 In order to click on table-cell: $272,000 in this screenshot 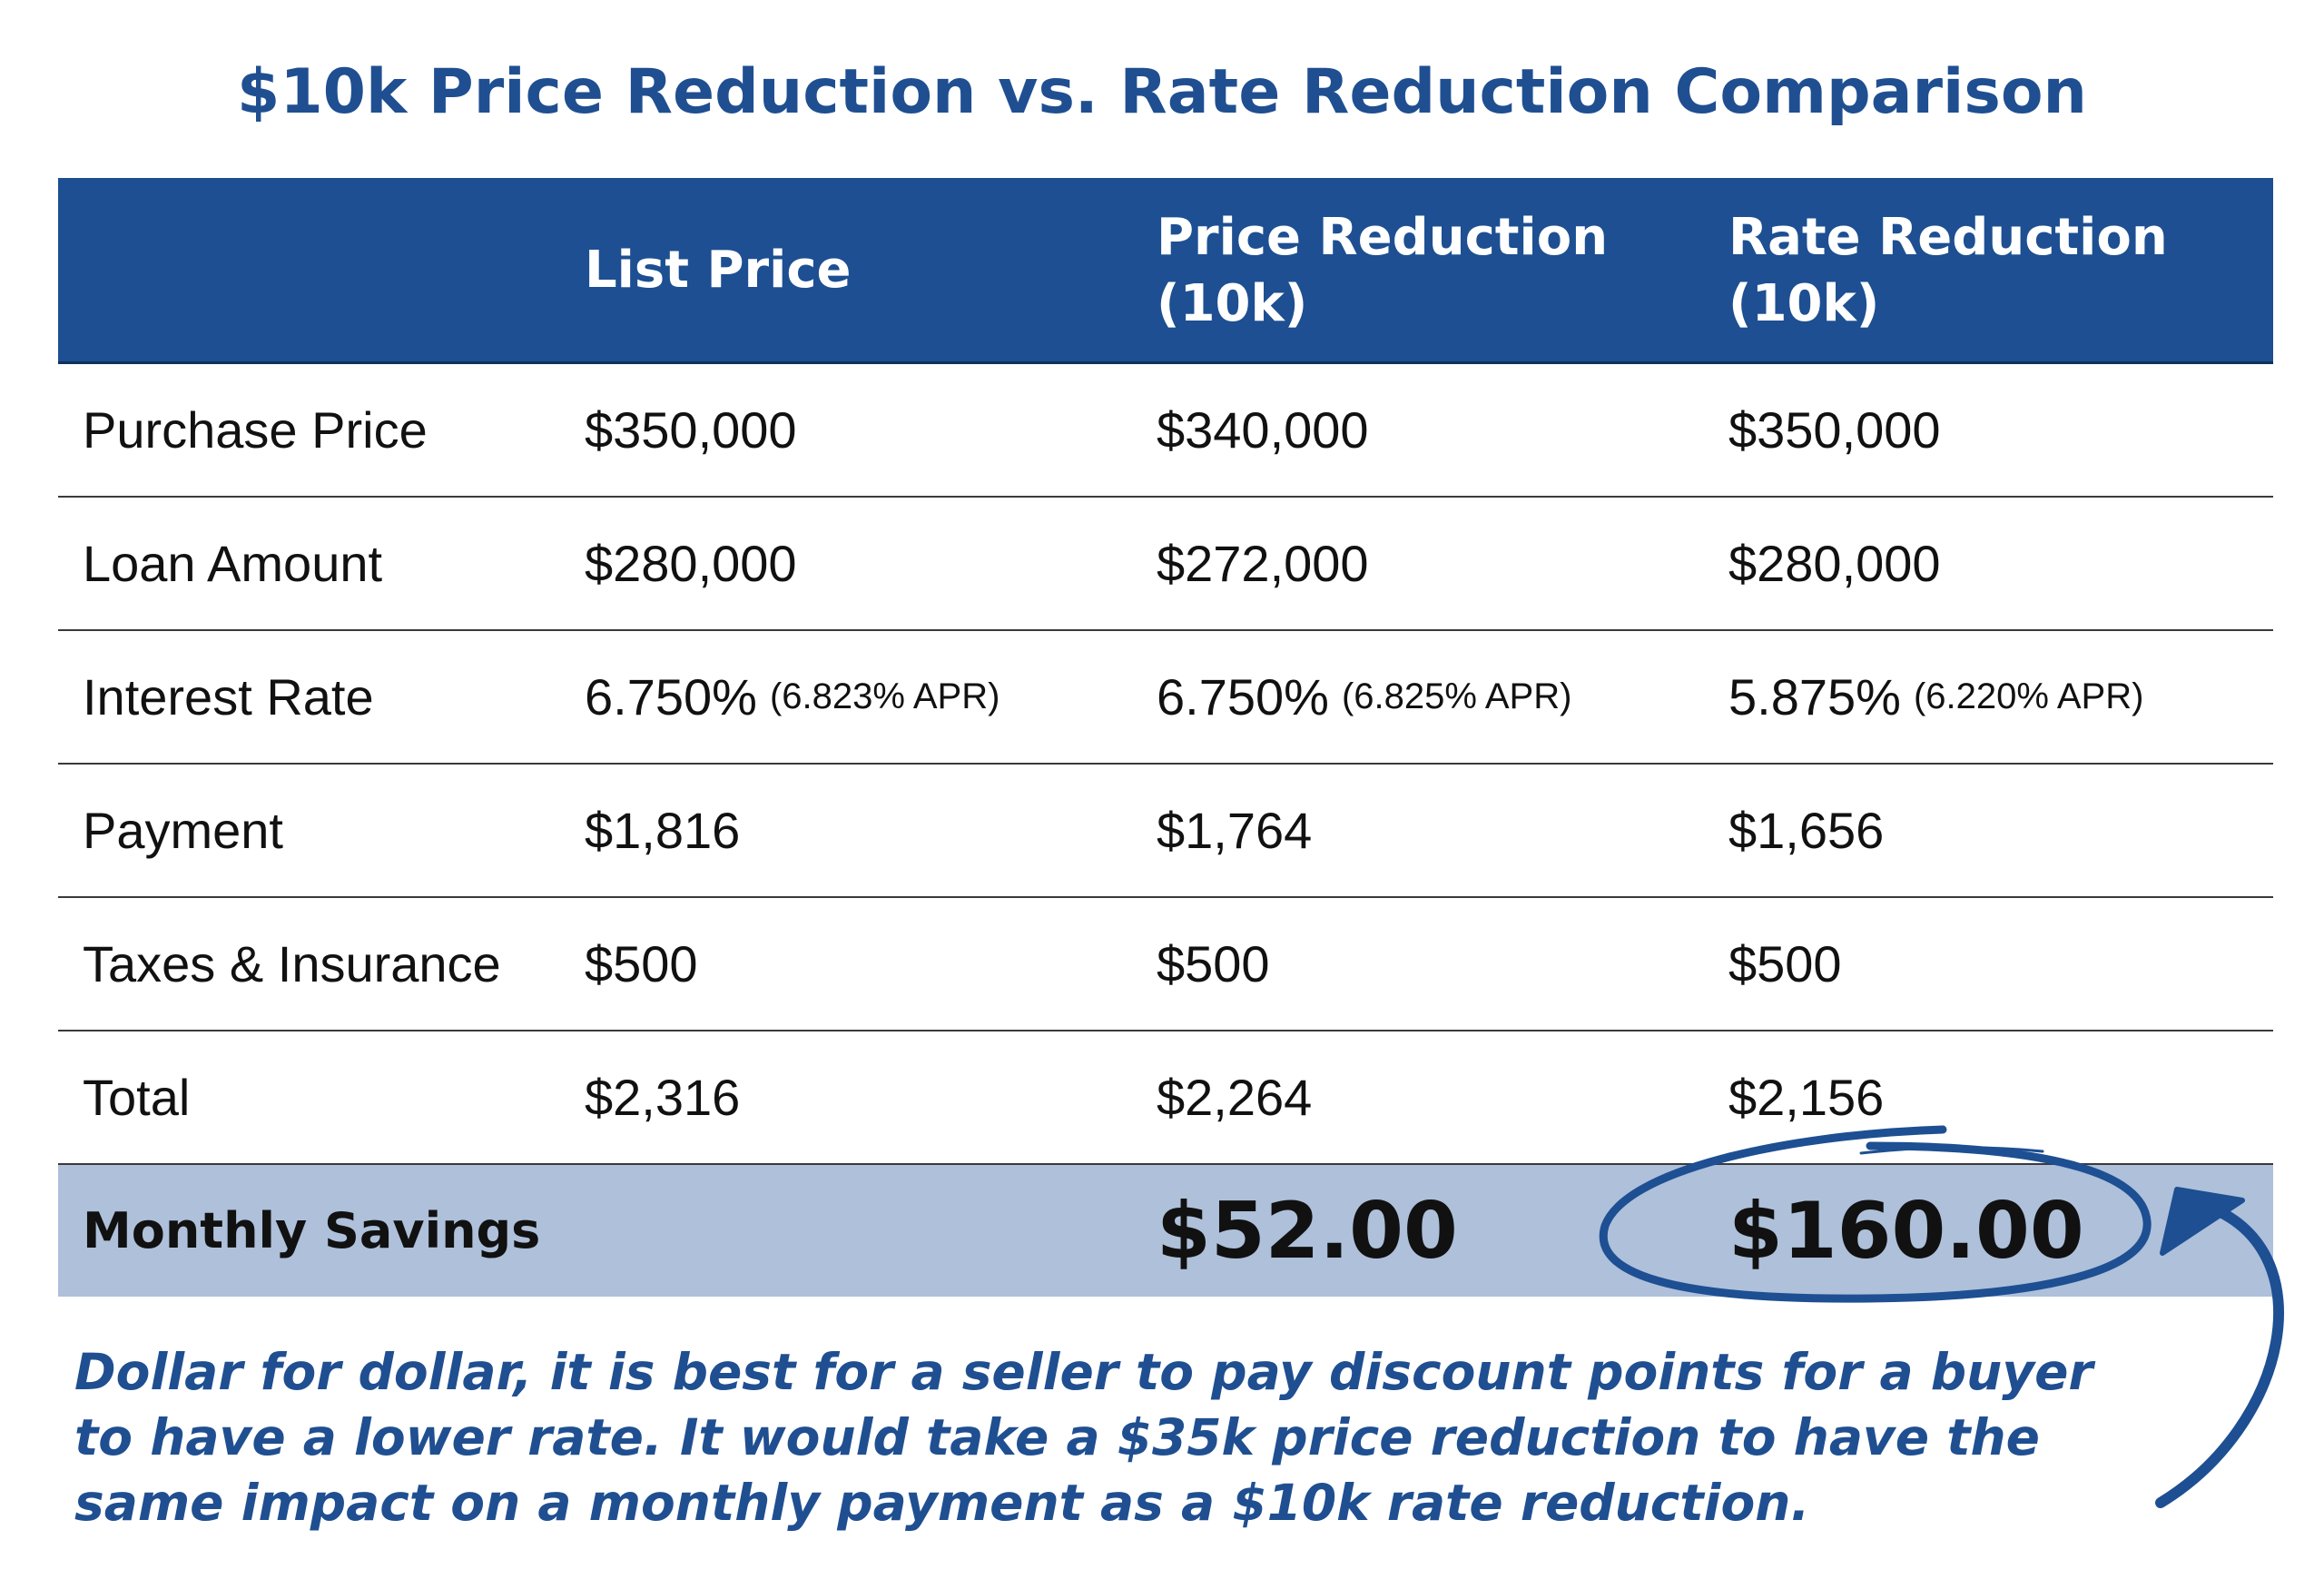, I will do `click(1263, 563)`.